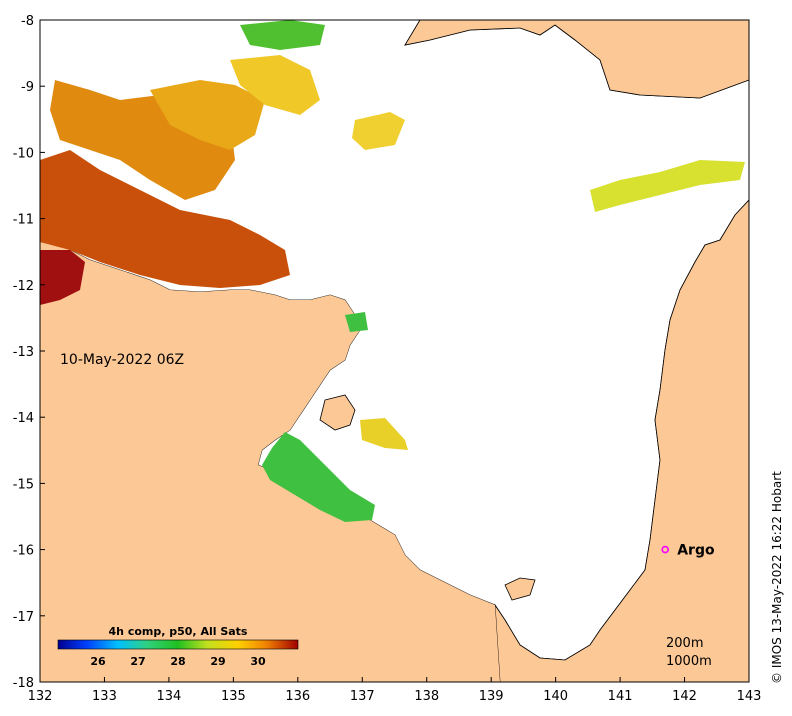  I want to click on x-tick-label: 133, so click(104, 696).